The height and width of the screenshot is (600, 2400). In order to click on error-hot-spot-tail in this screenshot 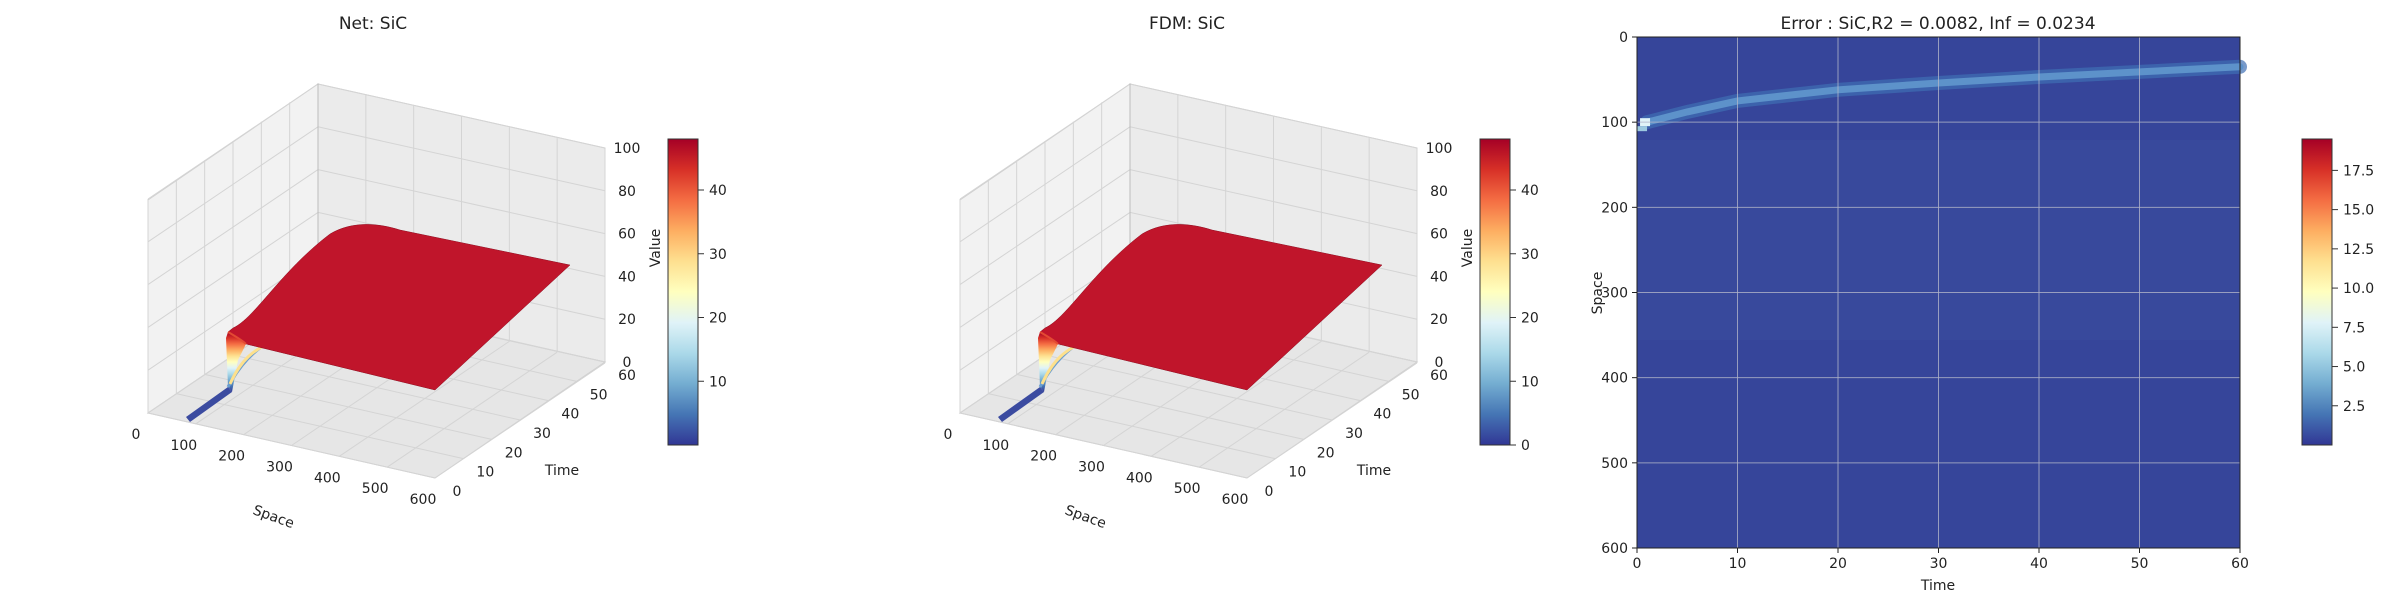, I will do `click(1642, 129)`.